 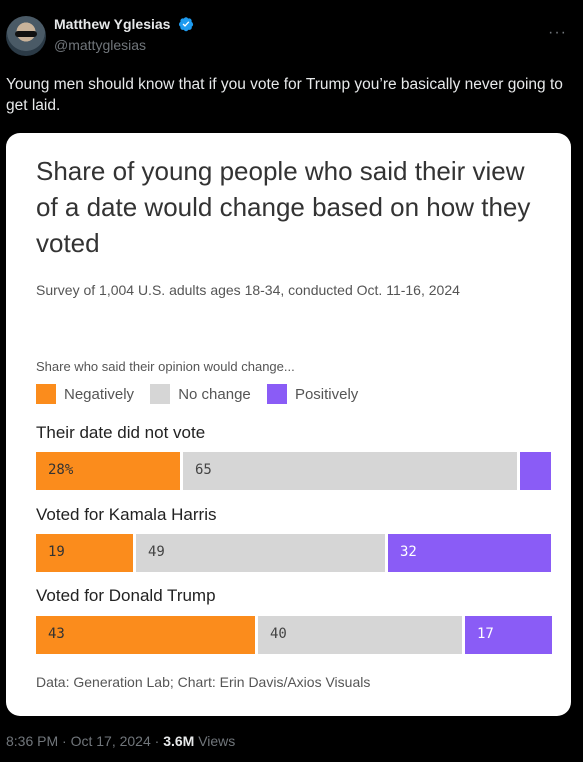 I want to click on legend: Negatively No change Positively, so click(x=203, y=394).